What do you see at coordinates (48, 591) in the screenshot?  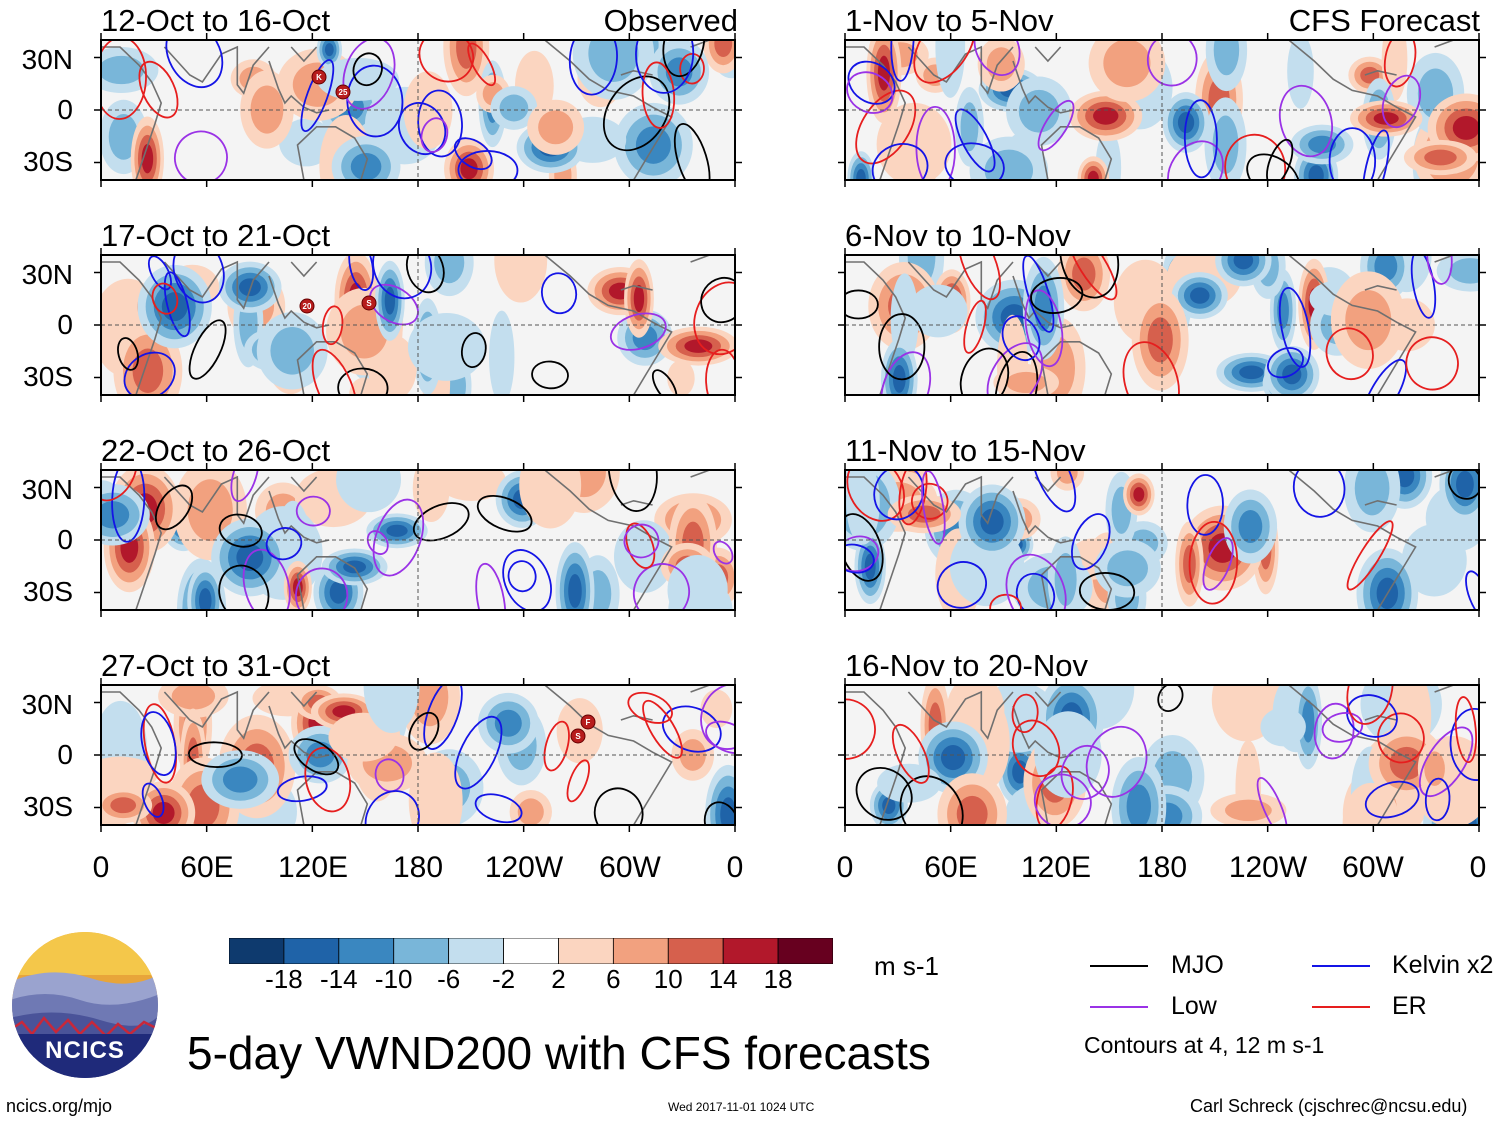 I see `y-tick-30s-3: 30S` at bounding box center [48, 591].